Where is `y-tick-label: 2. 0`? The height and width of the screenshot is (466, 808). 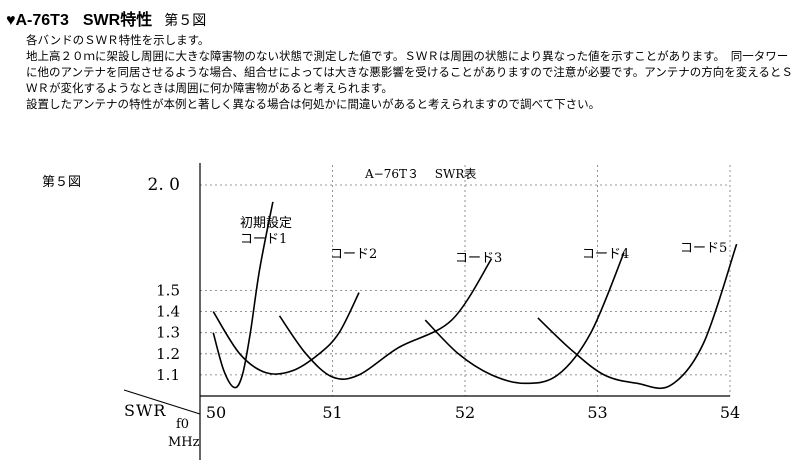 y-tick-label: 2. 0 is located at coordinates (164, 185).